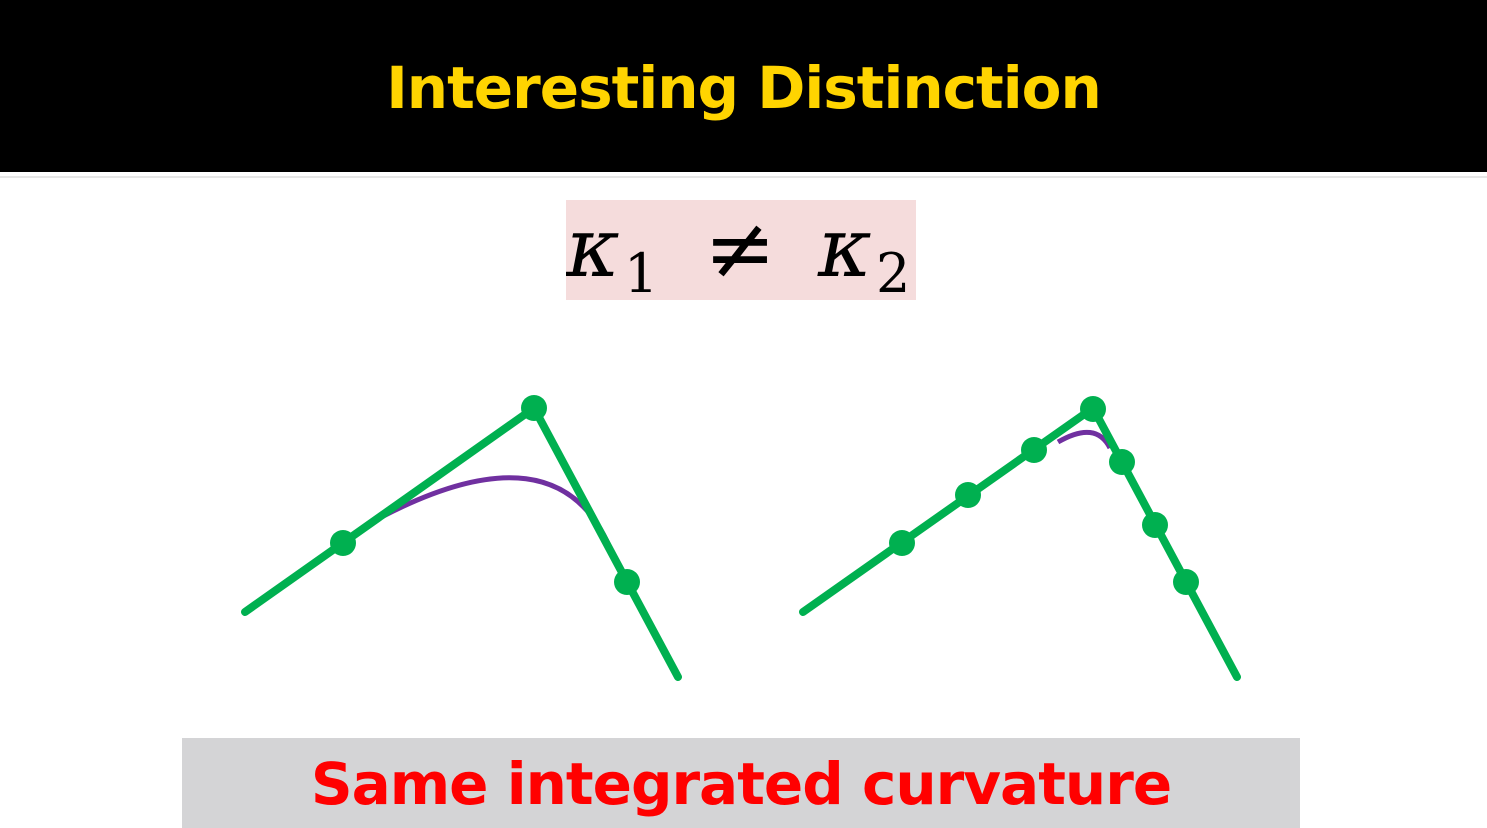 This screenshot has height=828, width=1487. What do you see at coordinates (1020, 542) in the screenshot?
I see `polyline-right` at bounding box center [1020, 542].